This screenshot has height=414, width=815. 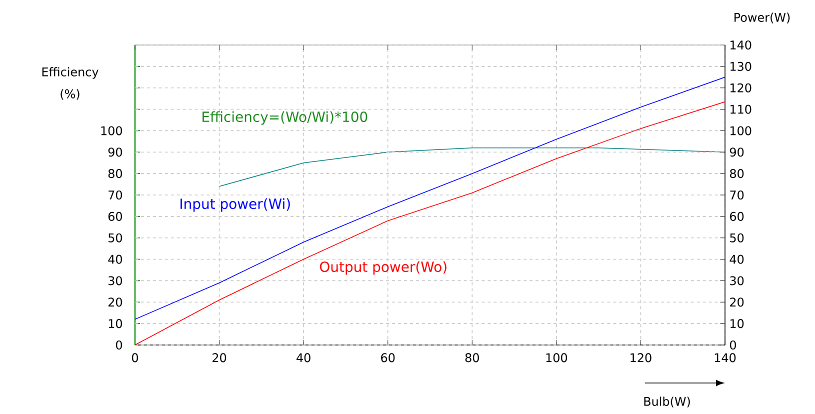 I want to click on x-axis-title: Bulb(W), so click(x=667, y=402).